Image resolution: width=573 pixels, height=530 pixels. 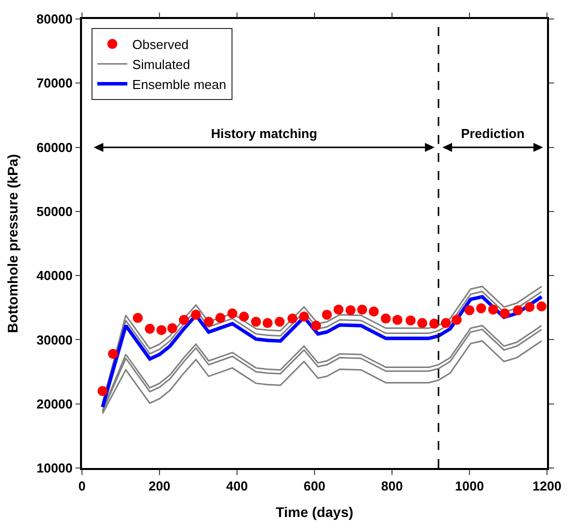 What do you see at coordinates (54, 211) in the screenshot?
I see `y-tick-label: 50000` at bounding box center [54, 211].